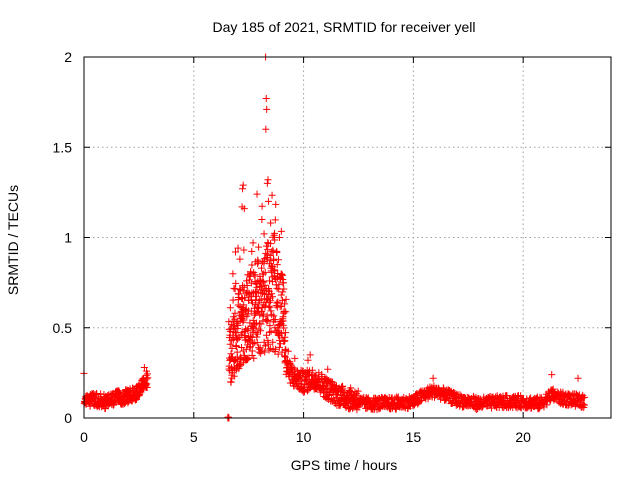 The image size is (640, 485). What do you see at coordinates (523, 437) in the screenshot?
I see `x-tick-label: 20` at bounding box center [523, 437].